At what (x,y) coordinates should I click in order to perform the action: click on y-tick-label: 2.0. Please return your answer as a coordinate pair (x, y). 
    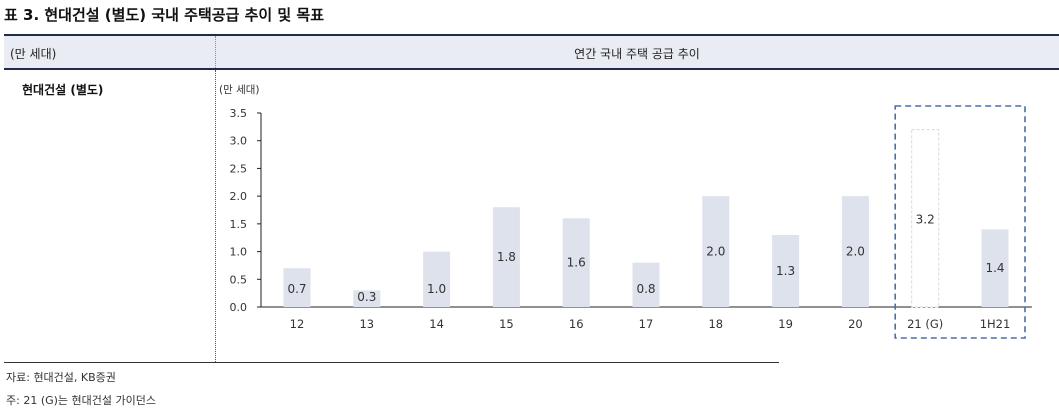
    Looking at the image, I should click on (239, 196).